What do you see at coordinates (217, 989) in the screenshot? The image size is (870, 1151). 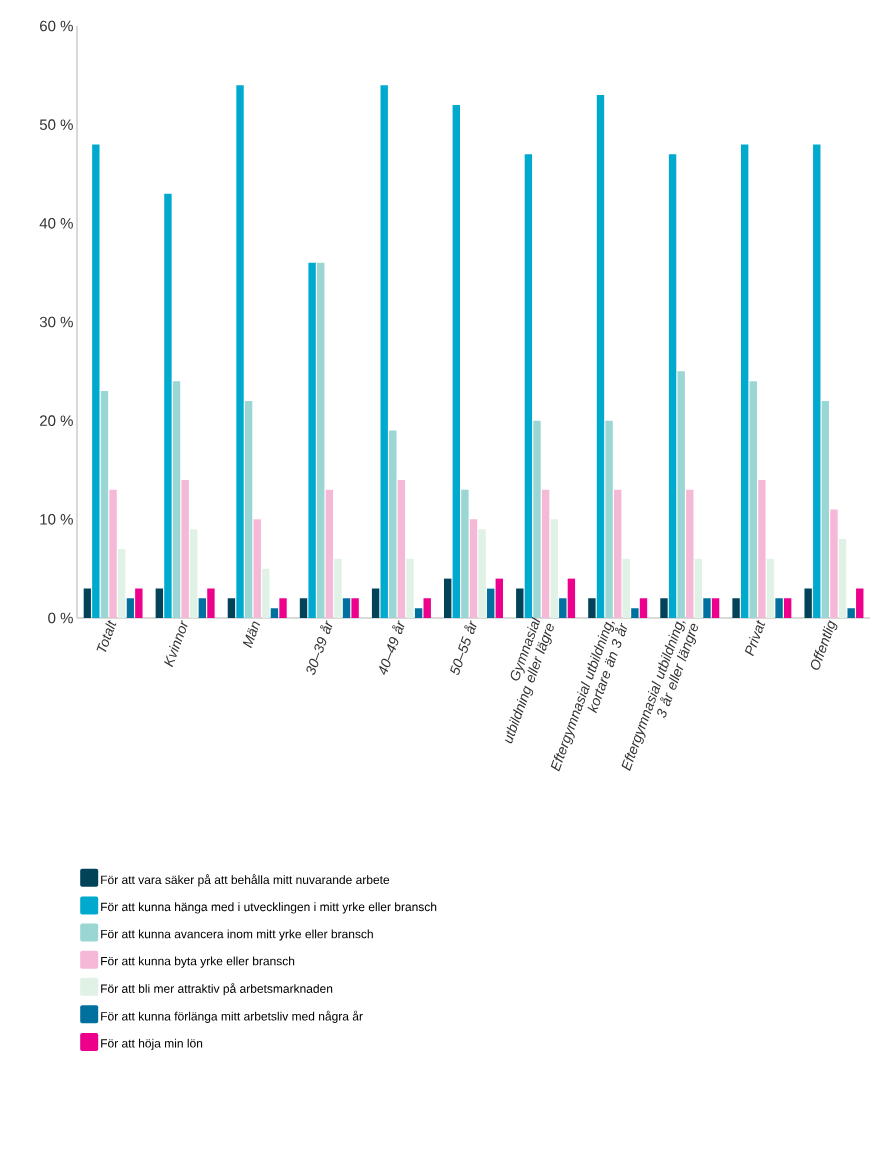 I see `legend-label: För att bli mer attraktiv på arbetsmarknaden` at bounding box center [217, 989].